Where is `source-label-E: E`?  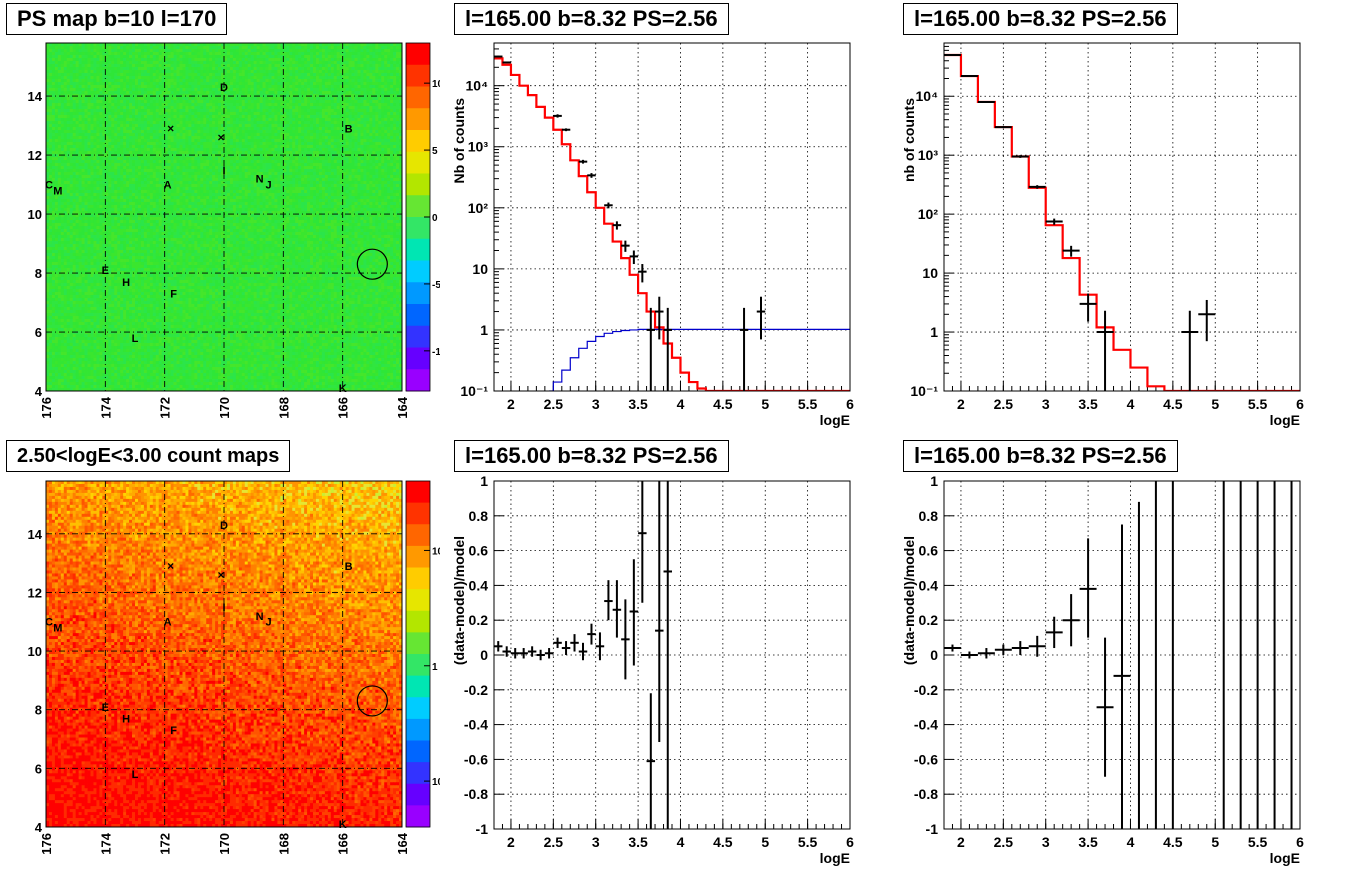
source-label-E: E is located at coordinates (105, 271).